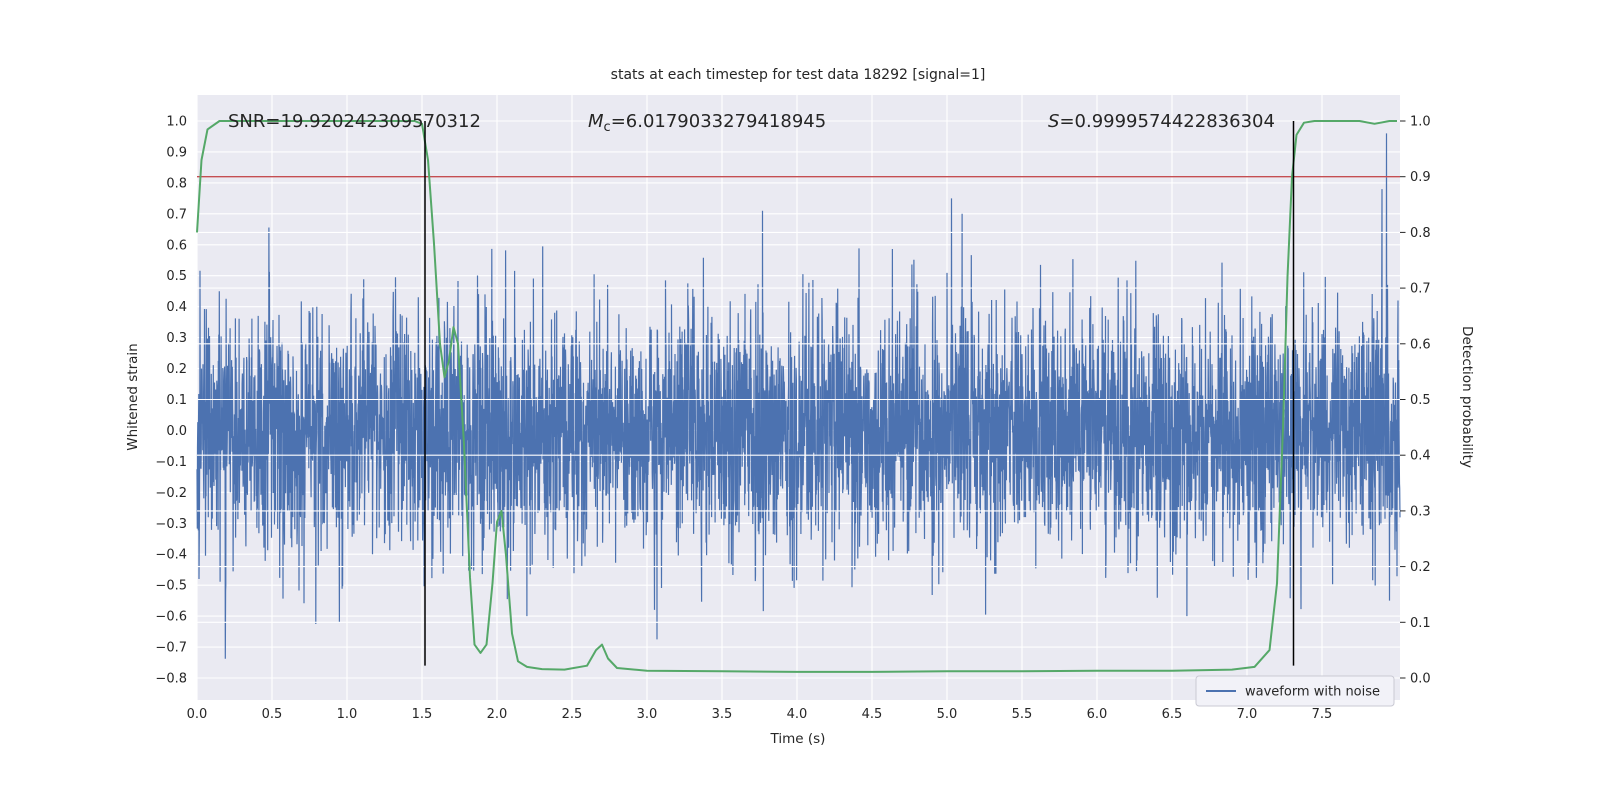 The height and width of the screenshot is (800, 1600). What do you see at coordinates (1420, 344) in the screenshot?
I see `y-right-tick-label: 0.6` at bounding box center [1420, 344].